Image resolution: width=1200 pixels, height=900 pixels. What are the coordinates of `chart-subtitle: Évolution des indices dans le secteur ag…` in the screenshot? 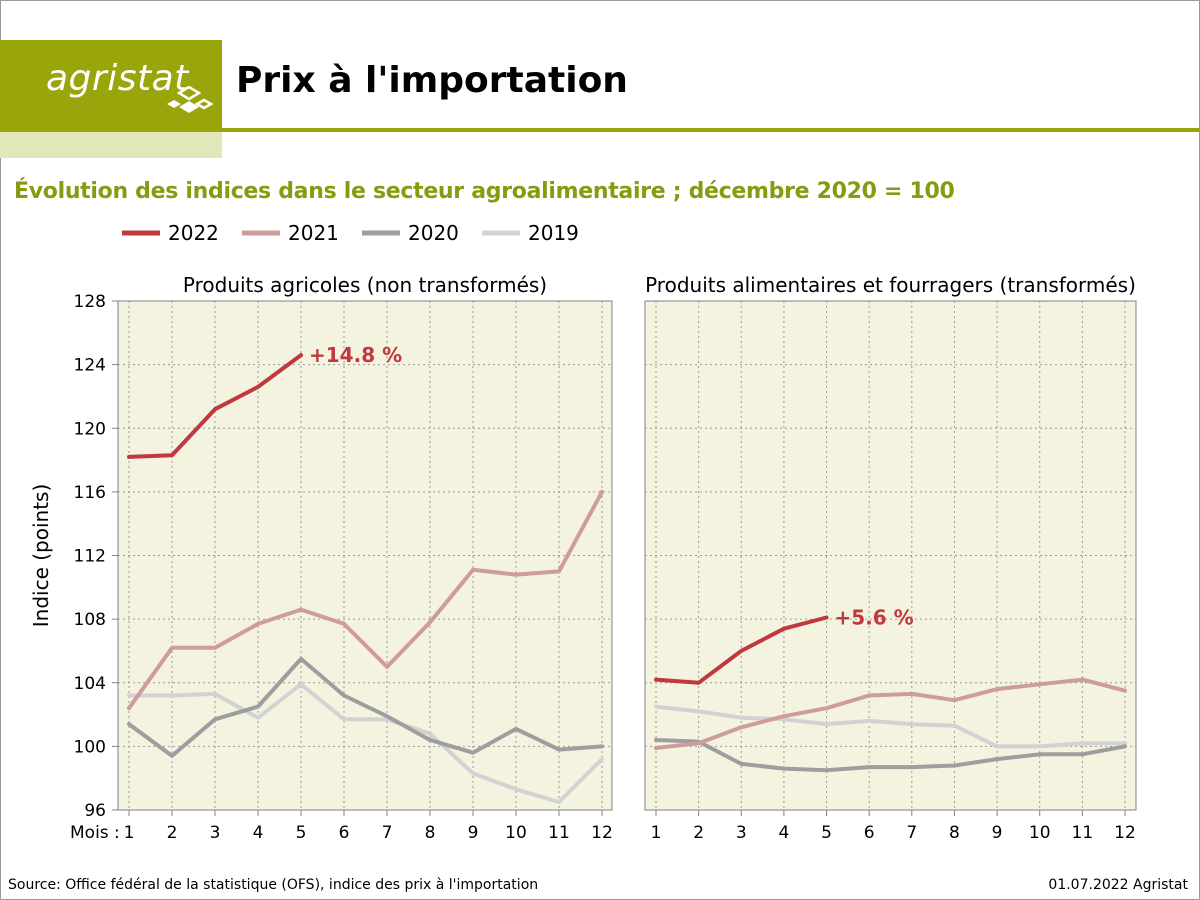 It's located at (484, 191).